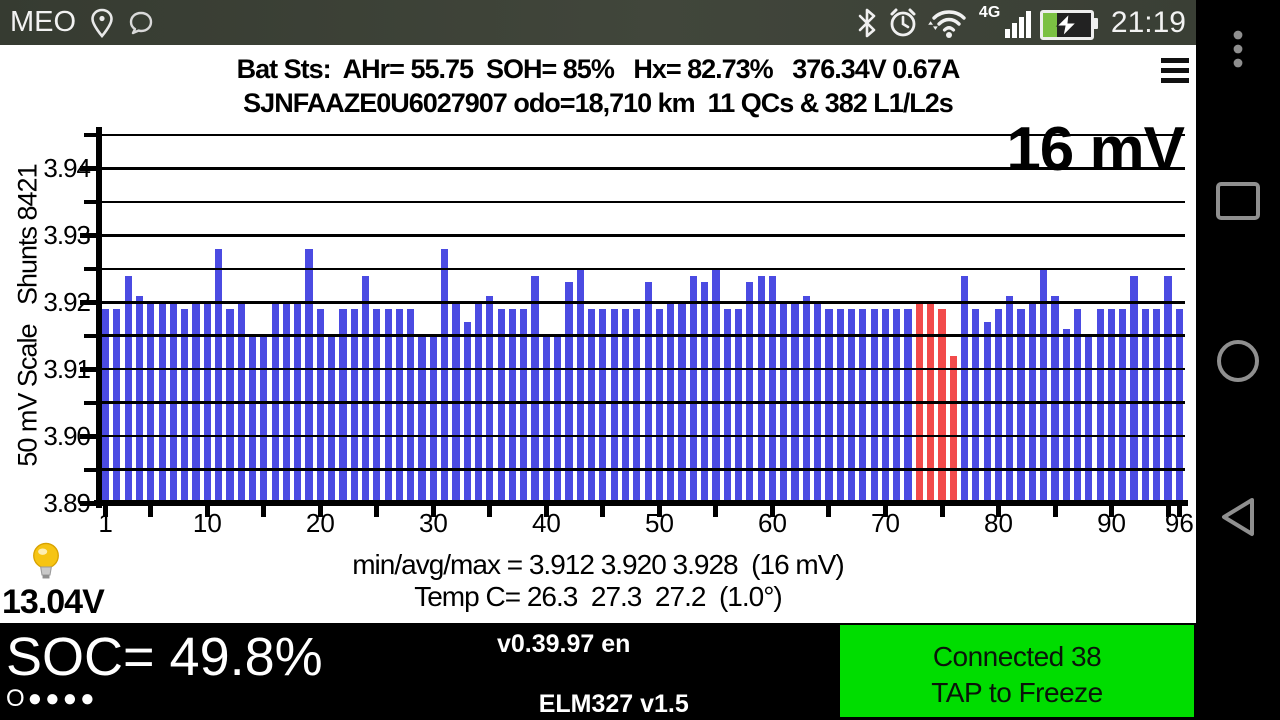  What do you see at coordinates (52, 698) in the screenshot?
I see `connection-progress-dots: O●●●●` at bounding box center [52, 698].